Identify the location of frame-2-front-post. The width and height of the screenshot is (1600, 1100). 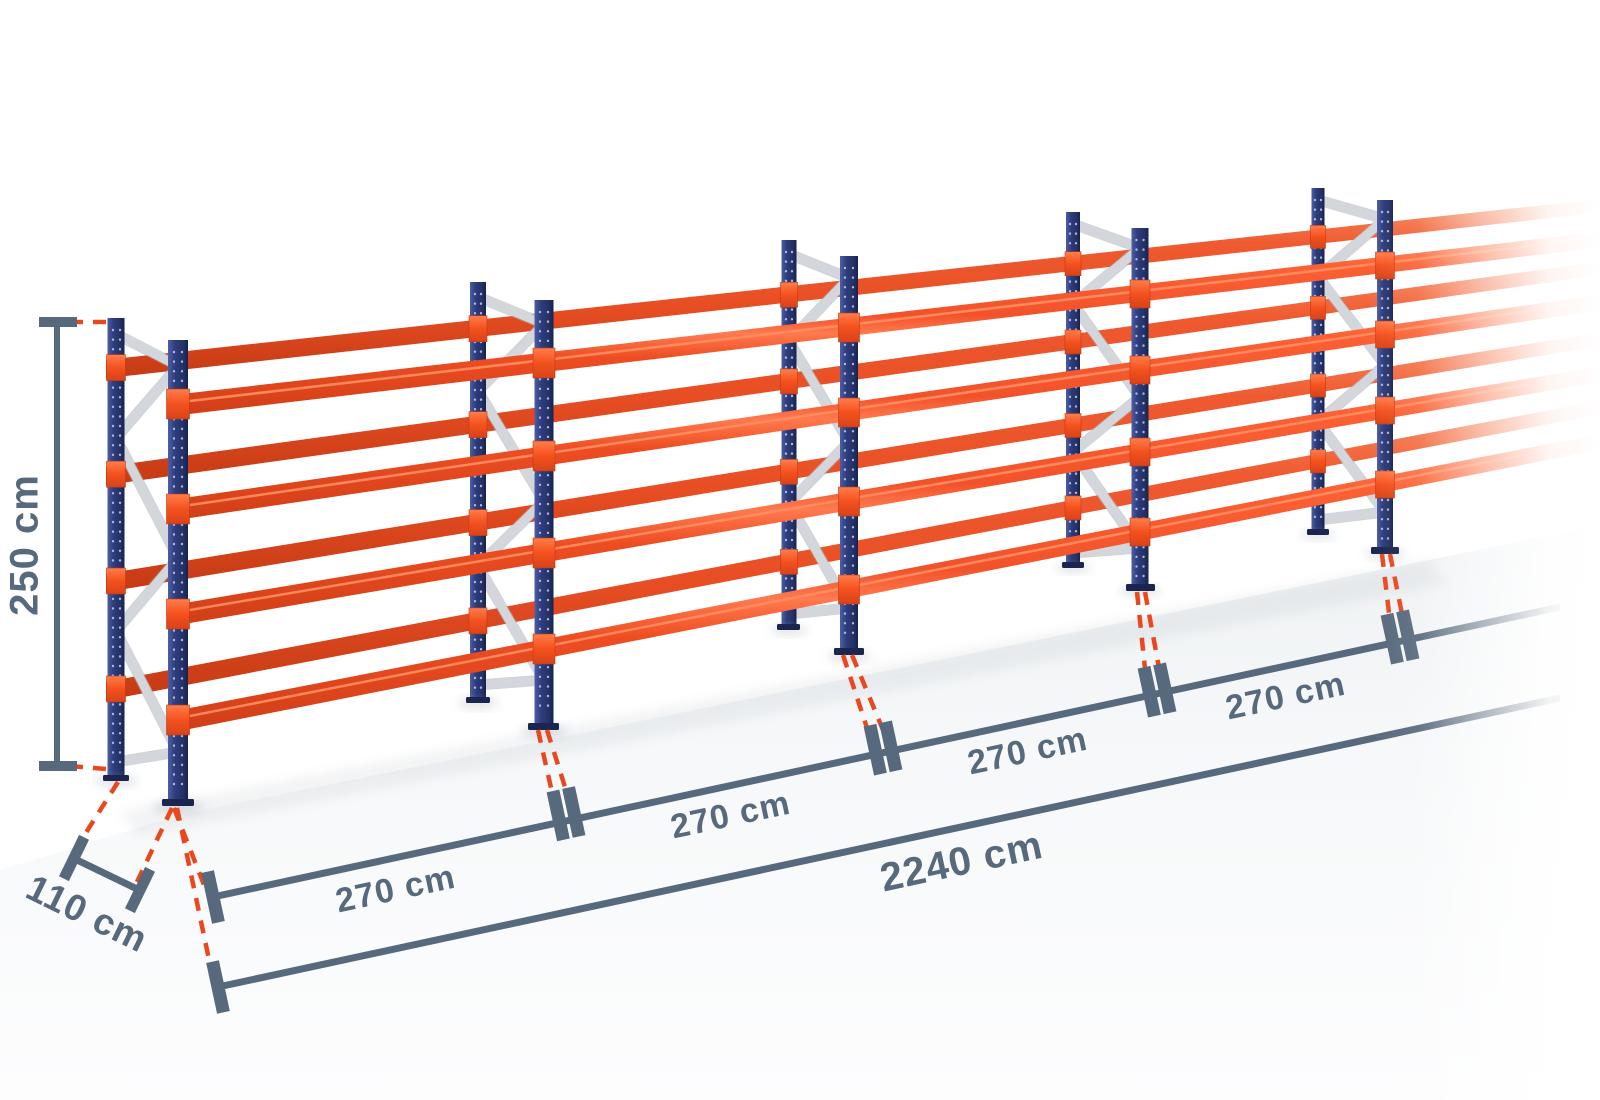
(544, 513).